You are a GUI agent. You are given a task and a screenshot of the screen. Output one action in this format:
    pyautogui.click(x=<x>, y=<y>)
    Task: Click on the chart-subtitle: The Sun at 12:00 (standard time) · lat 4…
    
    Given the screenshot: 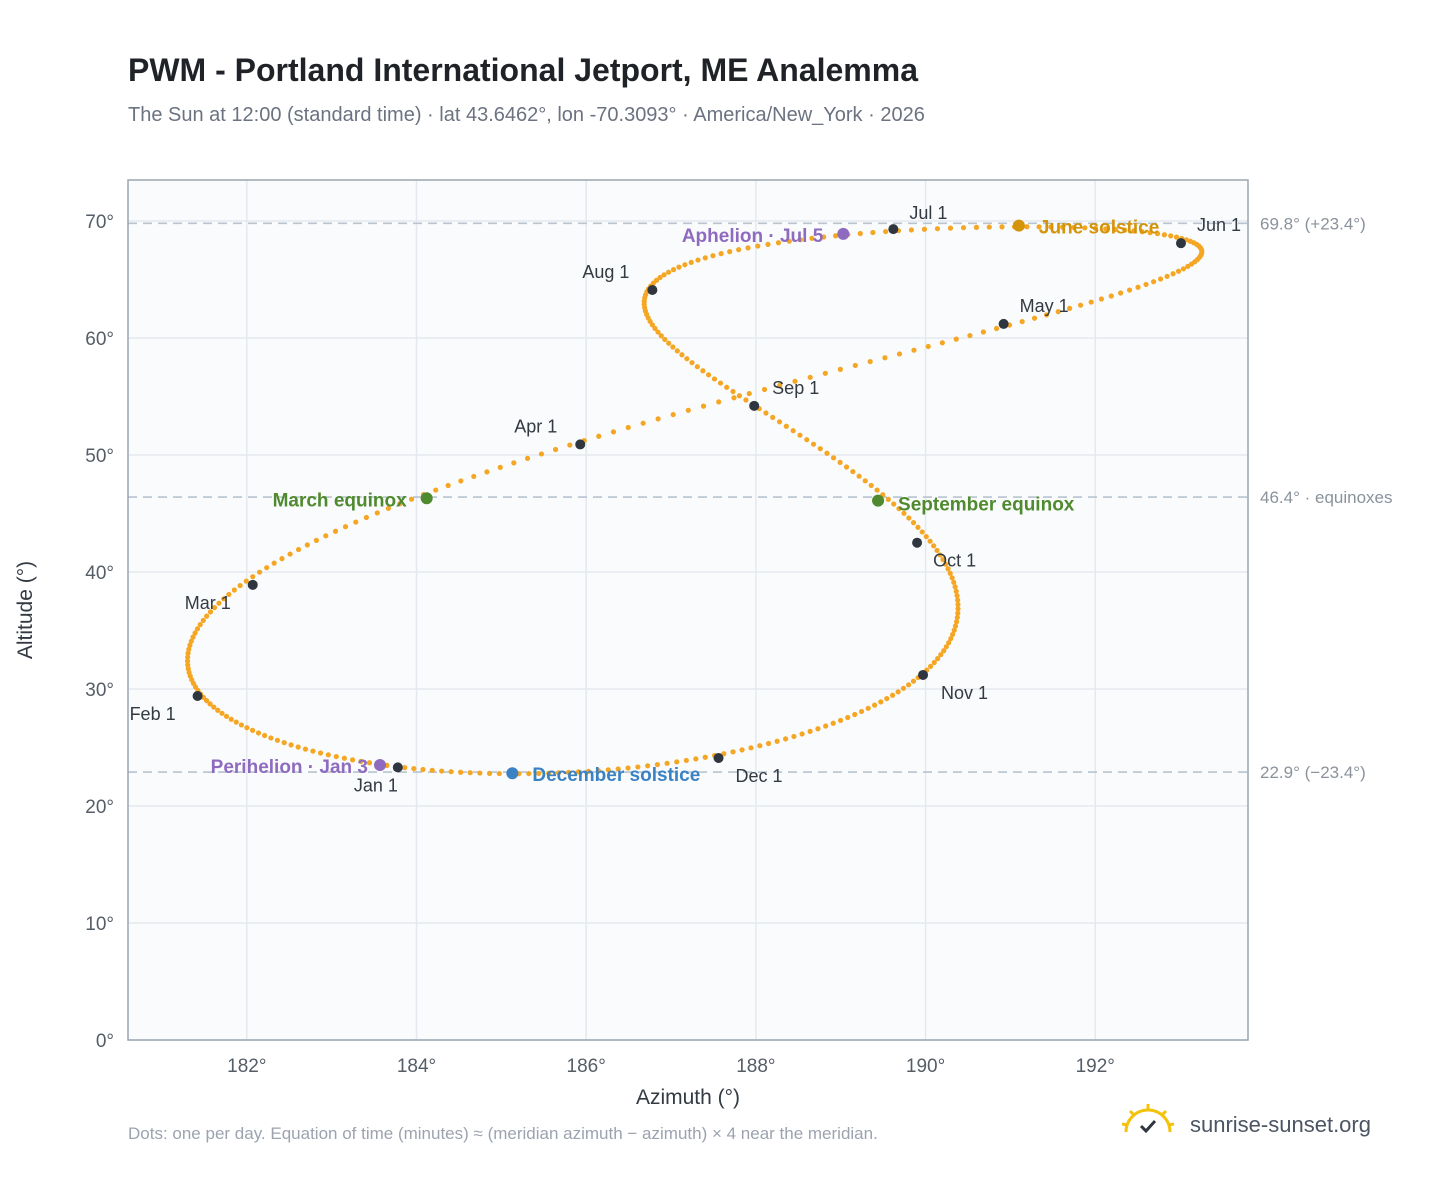 What is the action you would take?
    pyautogui.click(x=526, y=115)
    